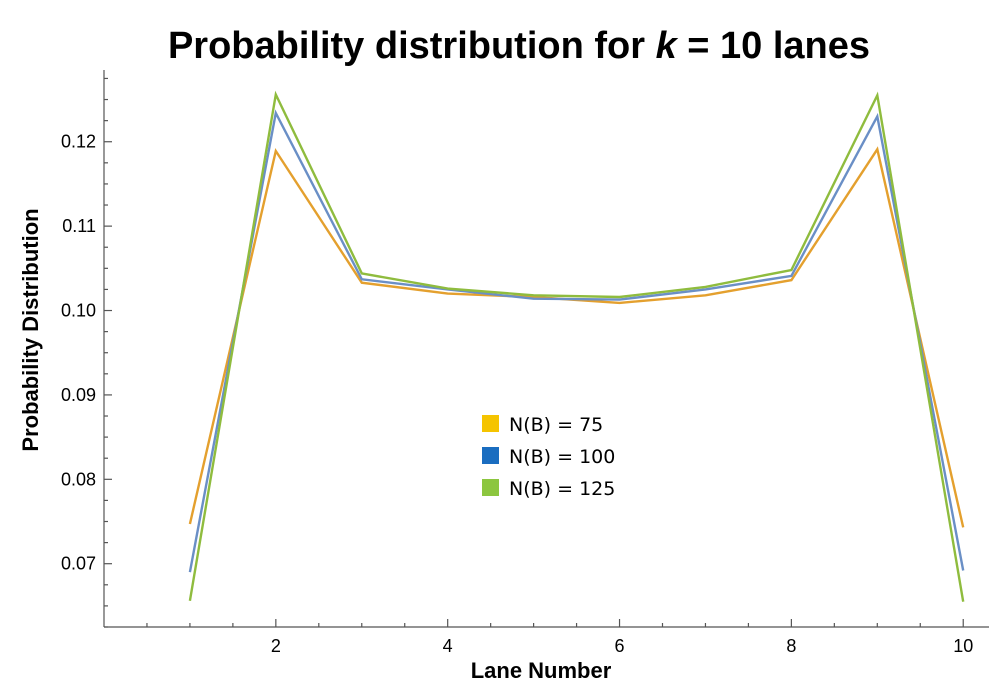 The height and width of the screenshot is (698, 1003). Describe the element at coordinates (556, 425) in the screenshot. I see `legend-entry: N(B) = 75` at that location.